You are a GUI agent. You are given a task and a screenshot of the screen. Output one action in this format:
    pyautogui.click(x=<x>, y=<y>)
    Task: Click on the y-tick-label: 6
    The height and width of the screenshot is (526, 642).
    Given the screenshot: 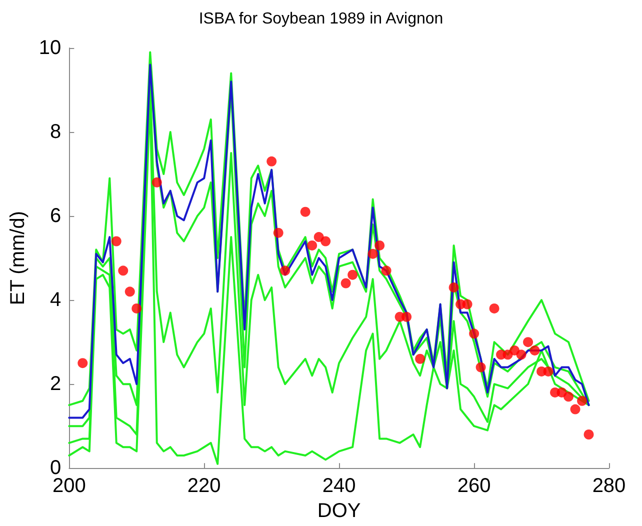 What is the action you would take?
    pyautogui.click(x=56, y=216)
    